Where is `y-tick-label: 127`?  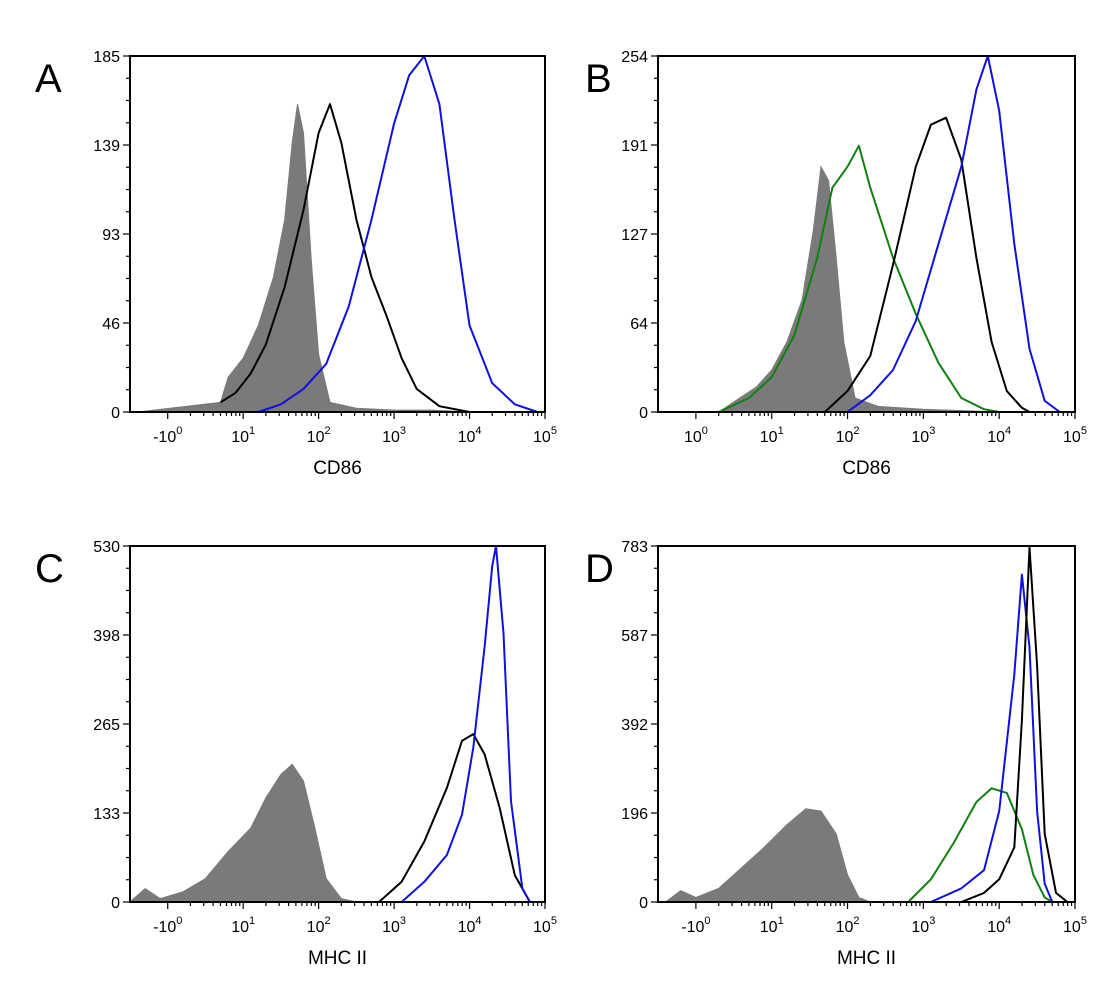 y-tick-label: 127 is located at coordinates (634, 235).